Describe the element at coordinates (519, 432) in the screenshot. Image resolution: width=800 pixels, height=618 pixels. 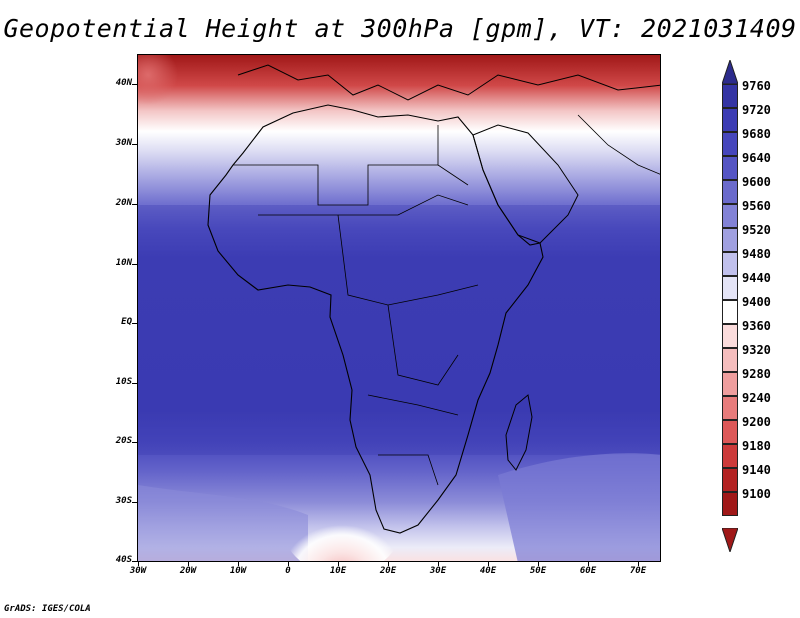
I see `madagascar` at that location.